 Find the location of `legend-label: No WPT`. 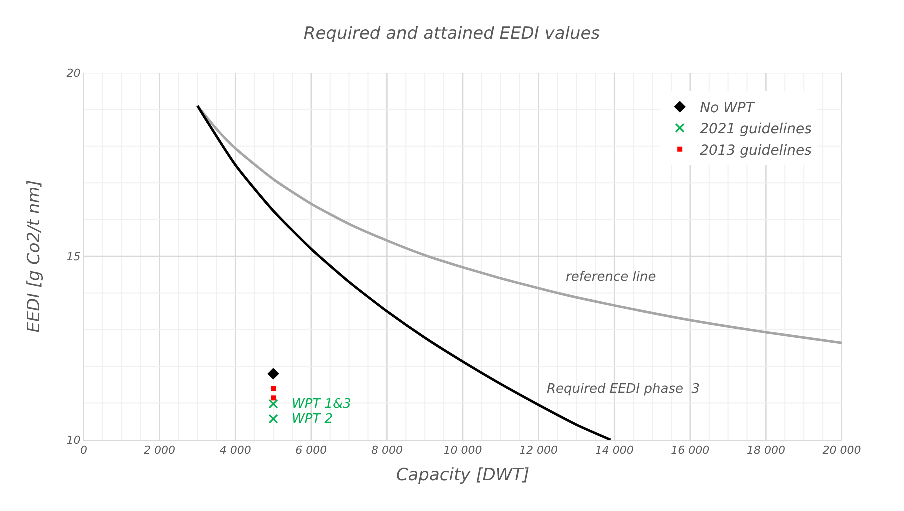

legend-label: No WPT is located at coordinates (728, 108).